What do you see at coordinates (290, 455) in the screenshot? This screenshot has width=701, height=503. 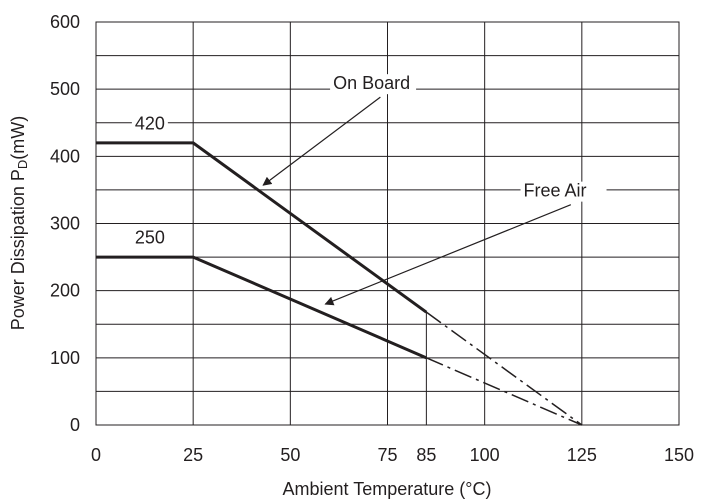 I see `x-tick-50: 50` at bounding box center [290, 455].